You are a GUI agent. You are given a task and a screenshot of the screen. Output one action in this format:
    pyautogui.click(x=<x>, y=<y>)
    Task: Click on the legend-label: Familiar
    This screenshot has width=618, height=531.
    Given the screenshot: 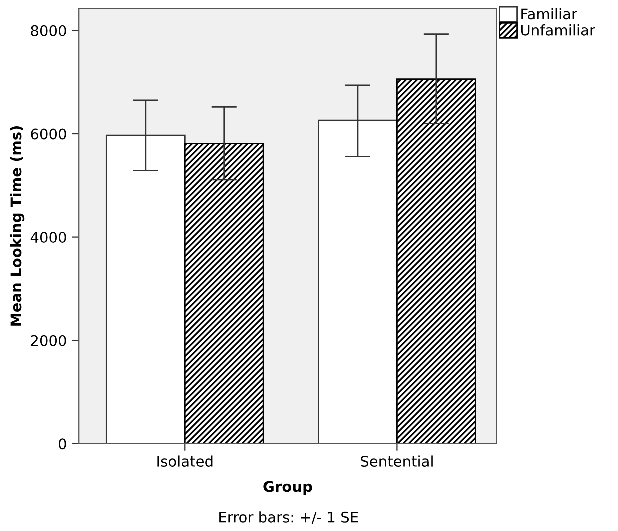 What is the action you would take?
    pyautogui.click(x=550, y=14)
    